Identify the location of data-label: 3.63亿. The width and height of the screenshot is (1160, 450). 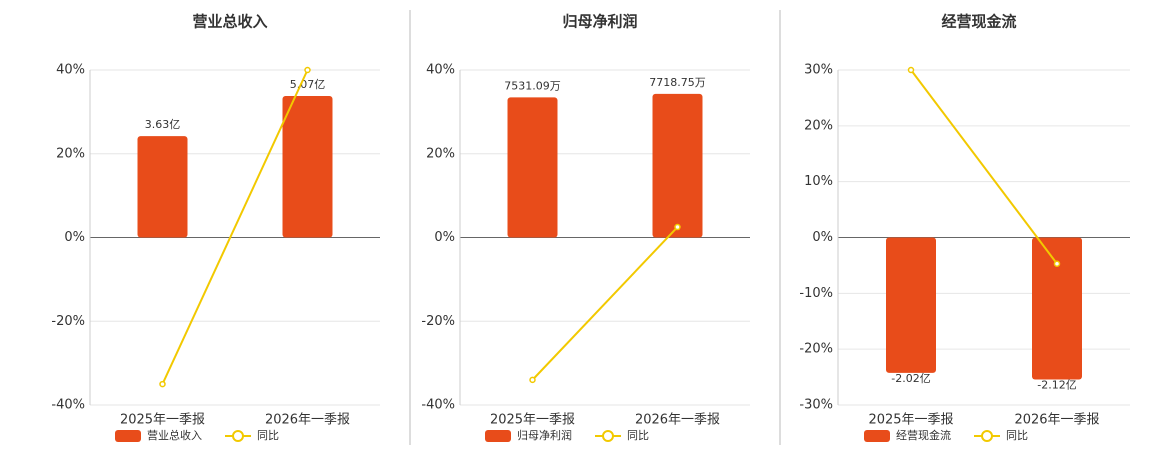
(163, 124).